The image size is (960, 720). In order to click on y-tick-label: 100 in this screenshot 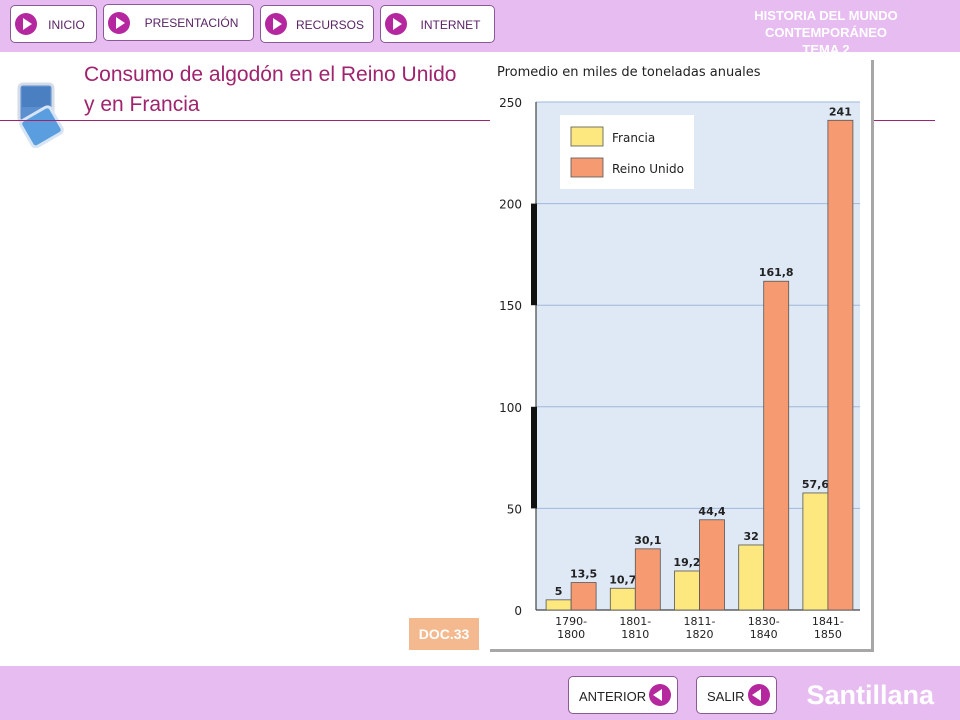, I will do `click(510, 408)`.